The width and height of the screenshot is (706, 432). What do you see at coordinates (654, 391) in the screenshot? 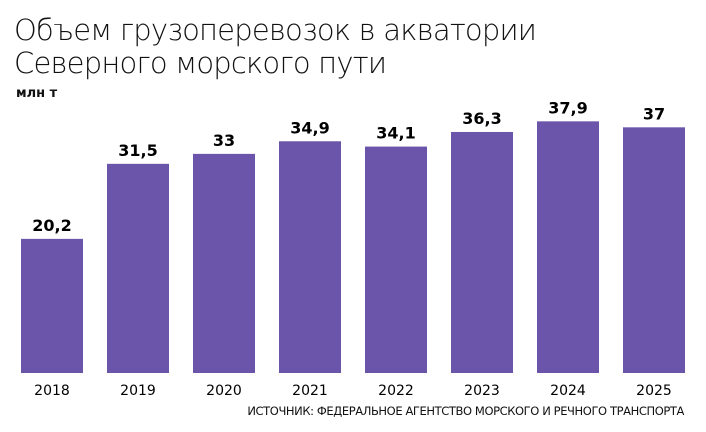
I see `x-tick-label: 2025` at bounding box center [654, 391].